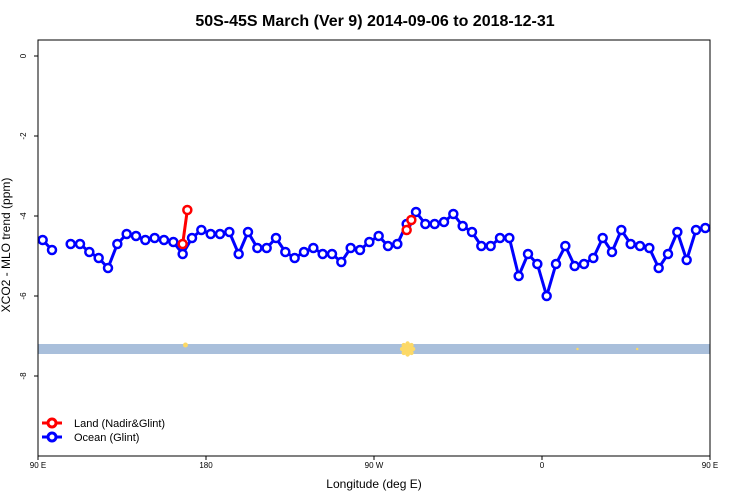  What do you see at coordinates (373, 484) in the screenshot?
I see `x-axis-label: Longitude (deg E)` at bounding box center [373, 484].